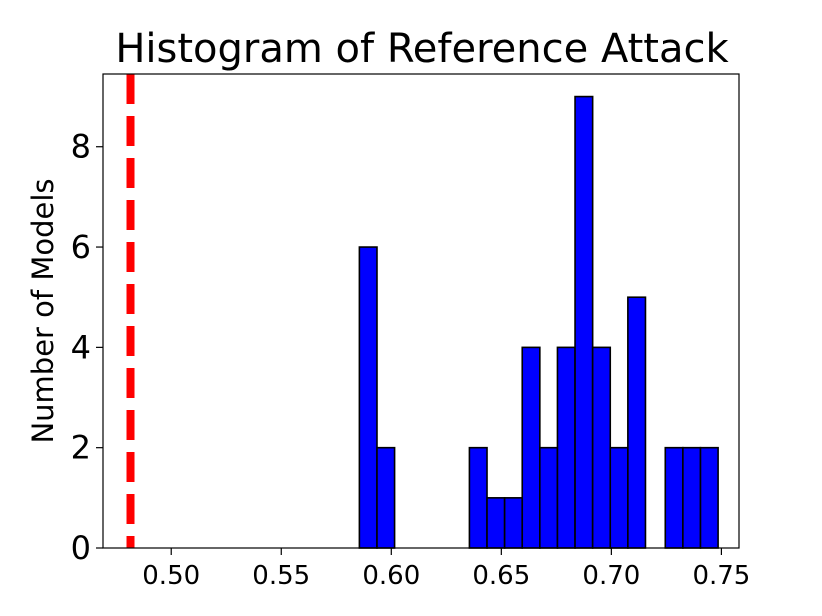  I want to click on x-tick-label-1: 0.55, so click(281, 576).